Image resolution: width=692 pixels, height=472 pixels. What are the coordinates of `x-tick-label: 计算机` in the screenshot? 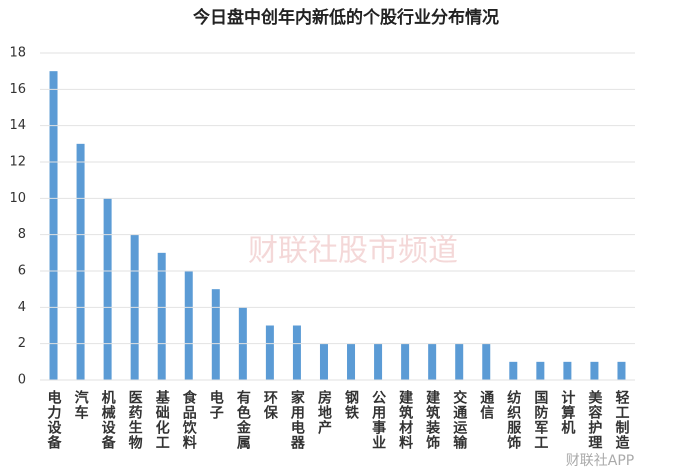 It's located at (567, 412).